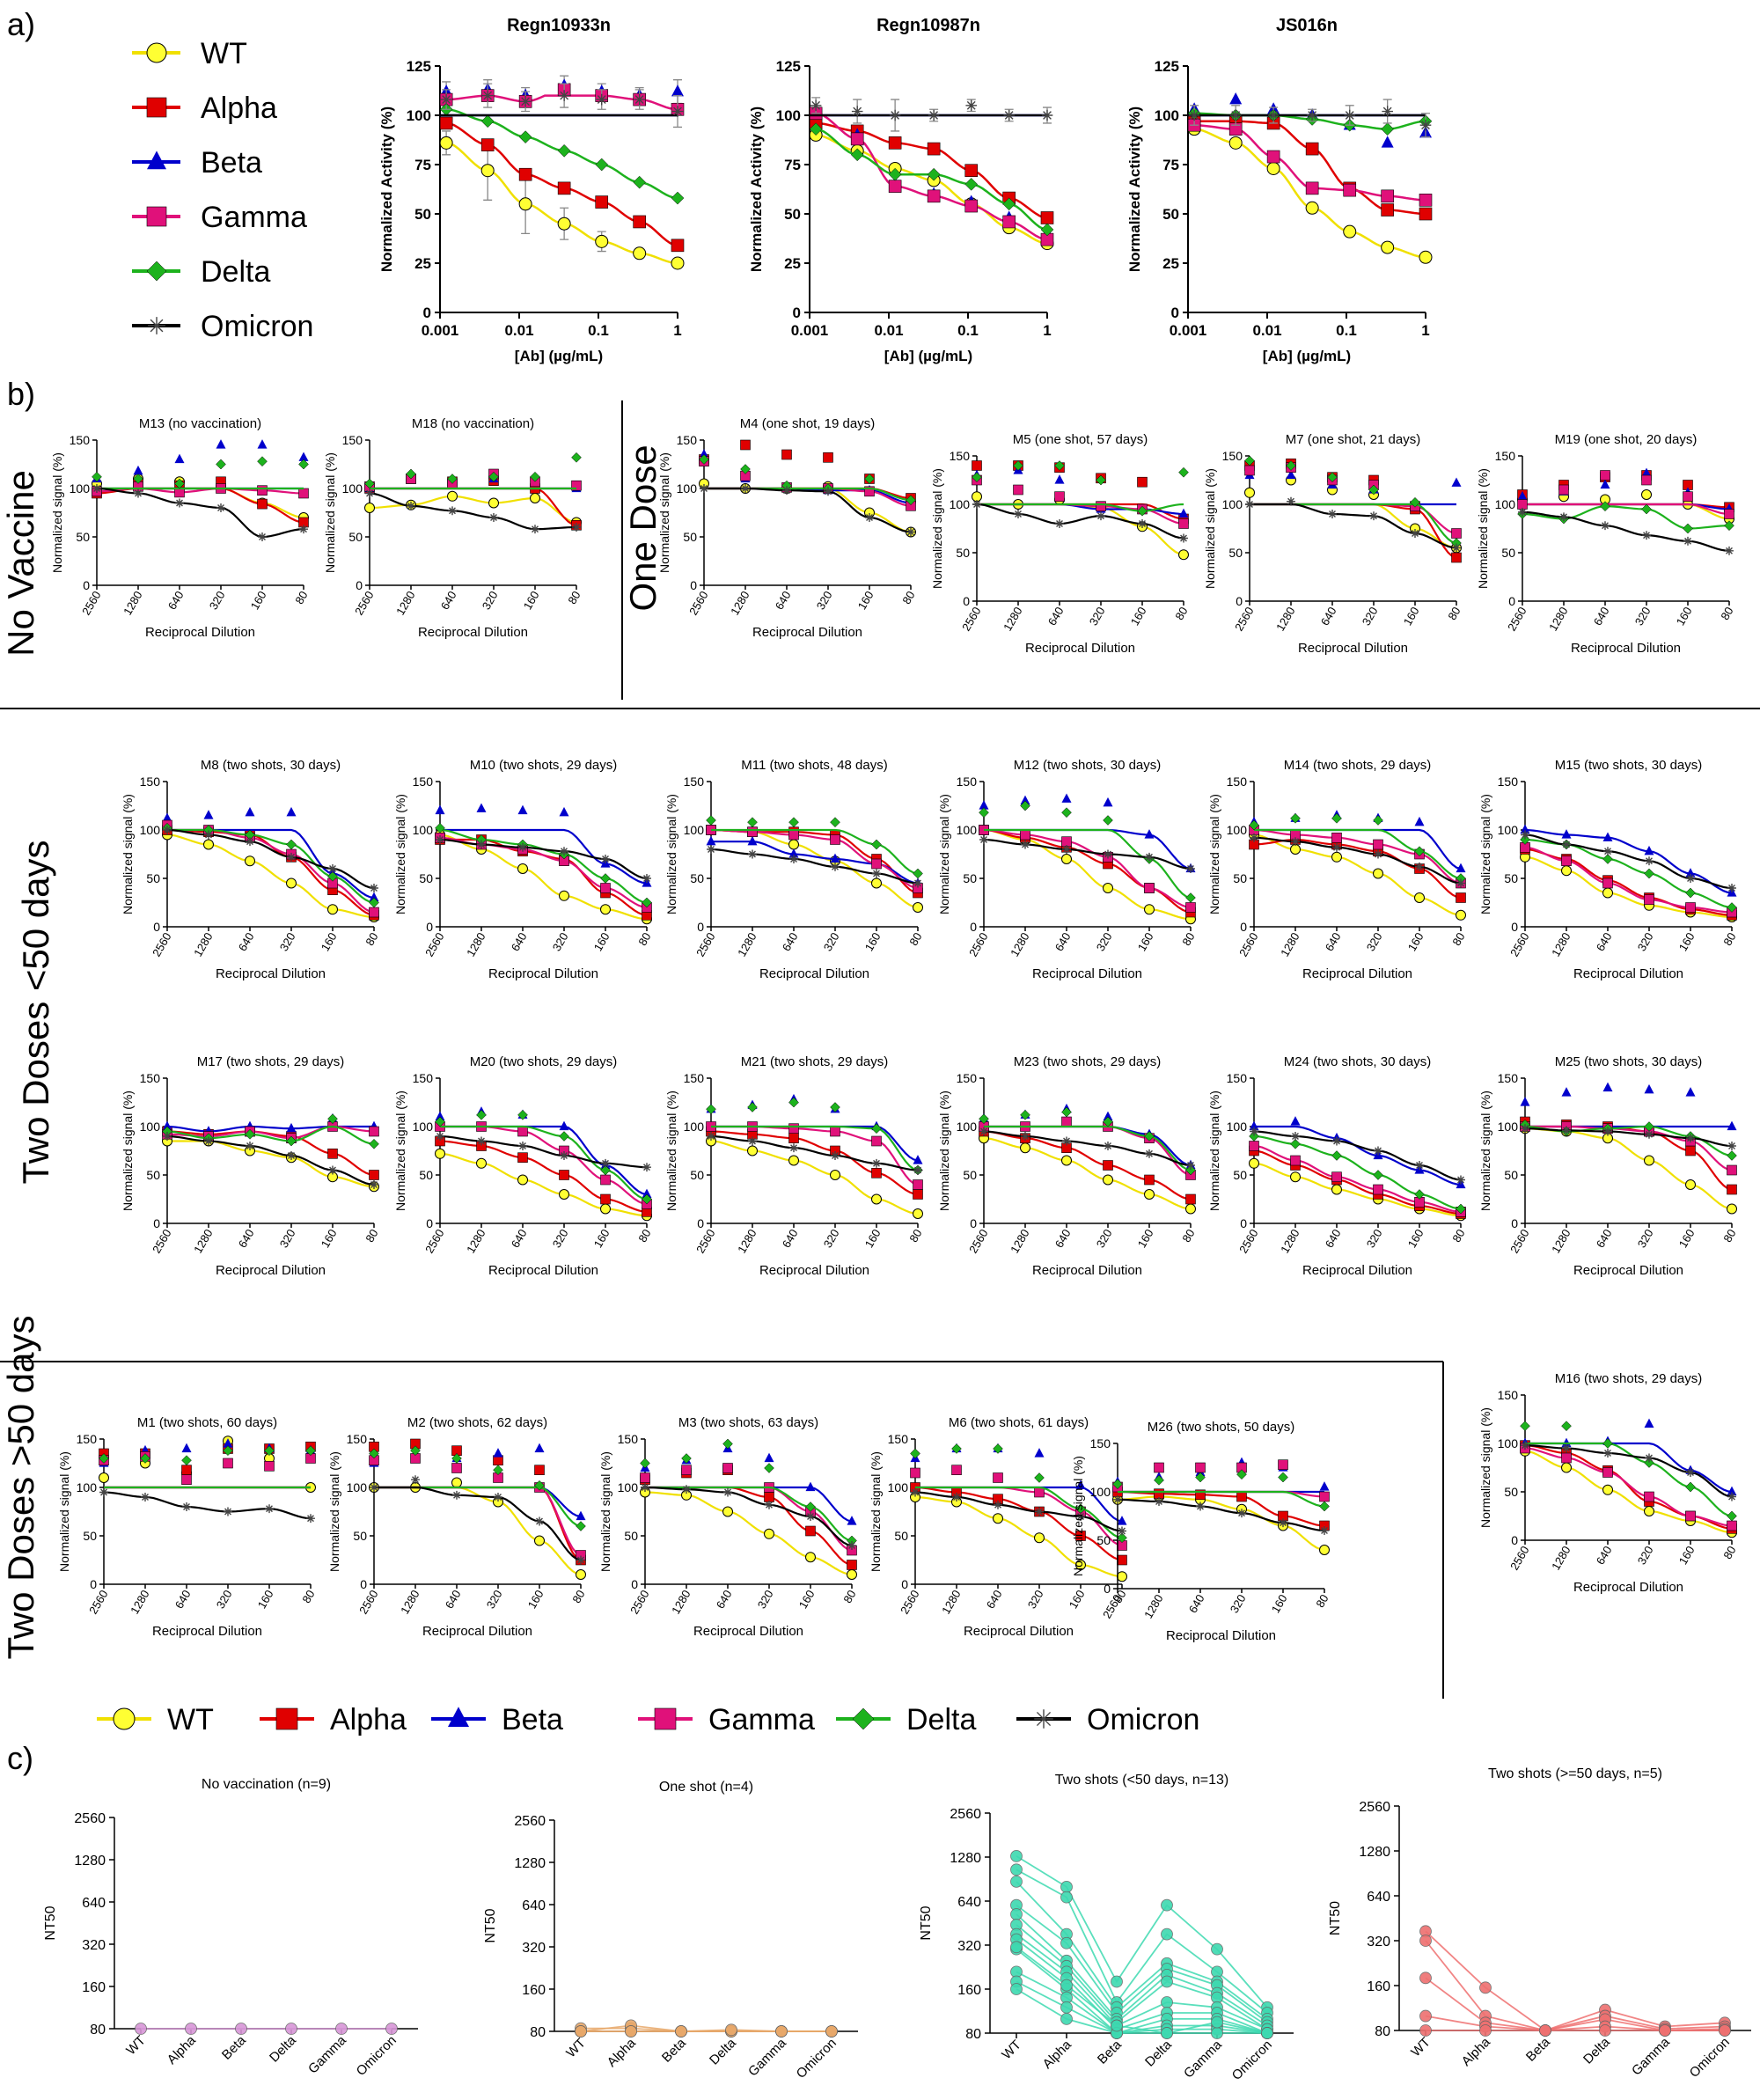  I want to click on x-tick-label: Alpha, so click(1057, 2054).